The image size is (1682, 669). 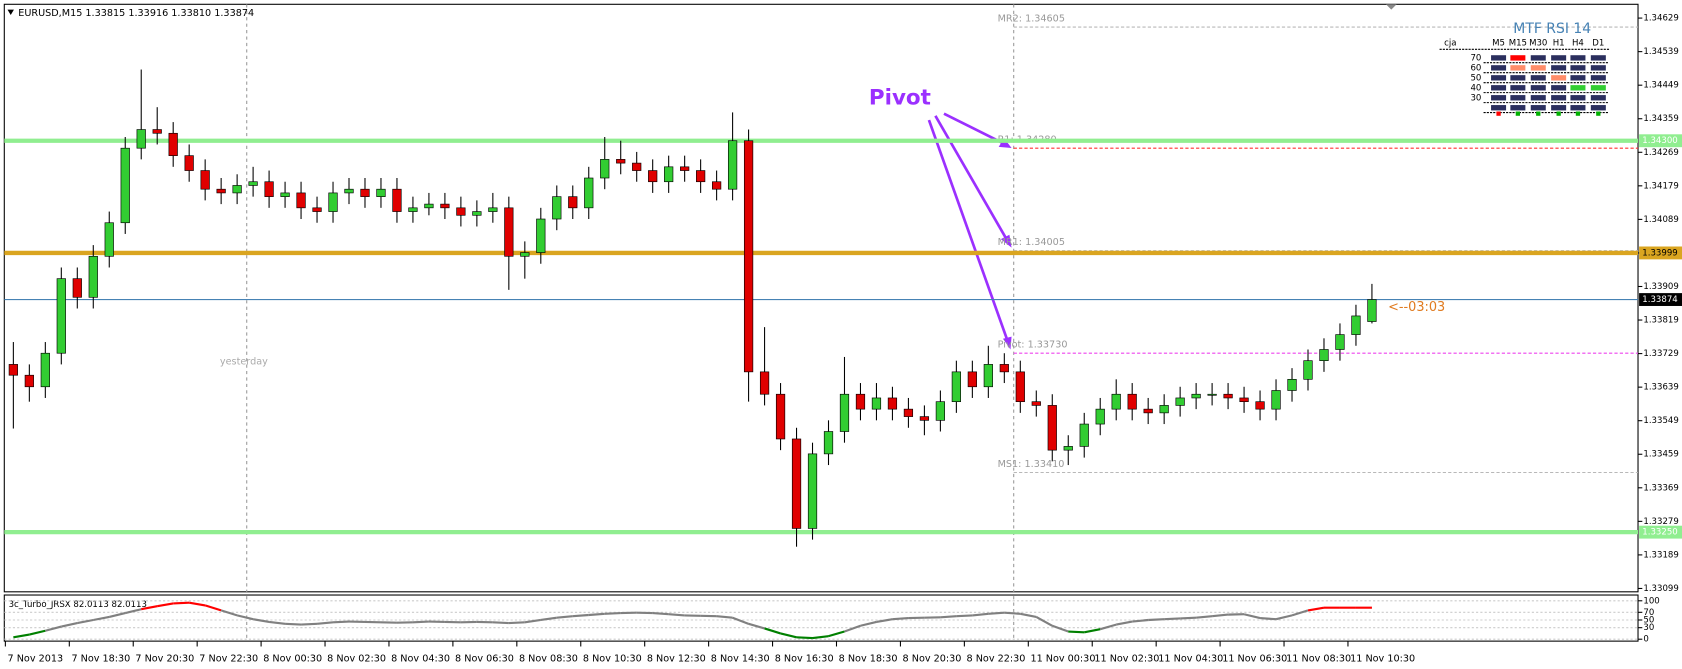 I want to click on rsi-column: cja, so click(x=1450, y=43).